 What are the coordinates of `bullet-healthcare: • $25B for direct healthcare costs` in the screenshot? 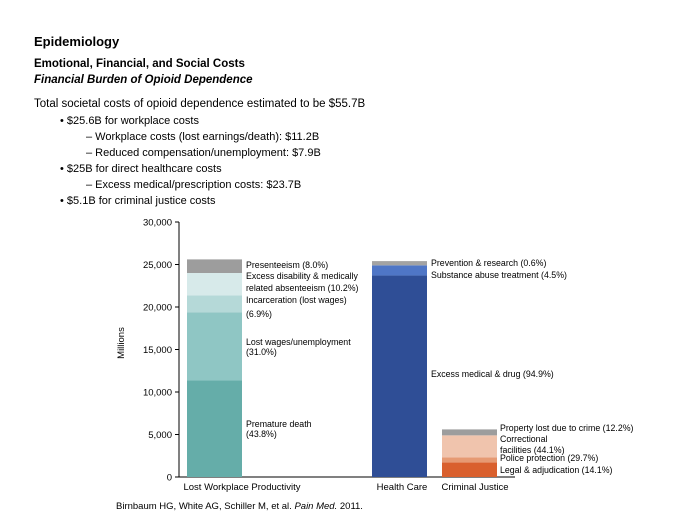 It's located at (141, 169).